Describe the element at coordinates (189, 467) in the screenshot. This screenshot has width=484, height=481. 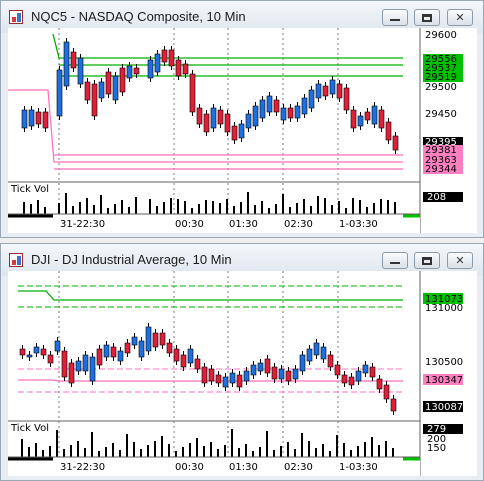
I see `time-label: 00:30` at that location.